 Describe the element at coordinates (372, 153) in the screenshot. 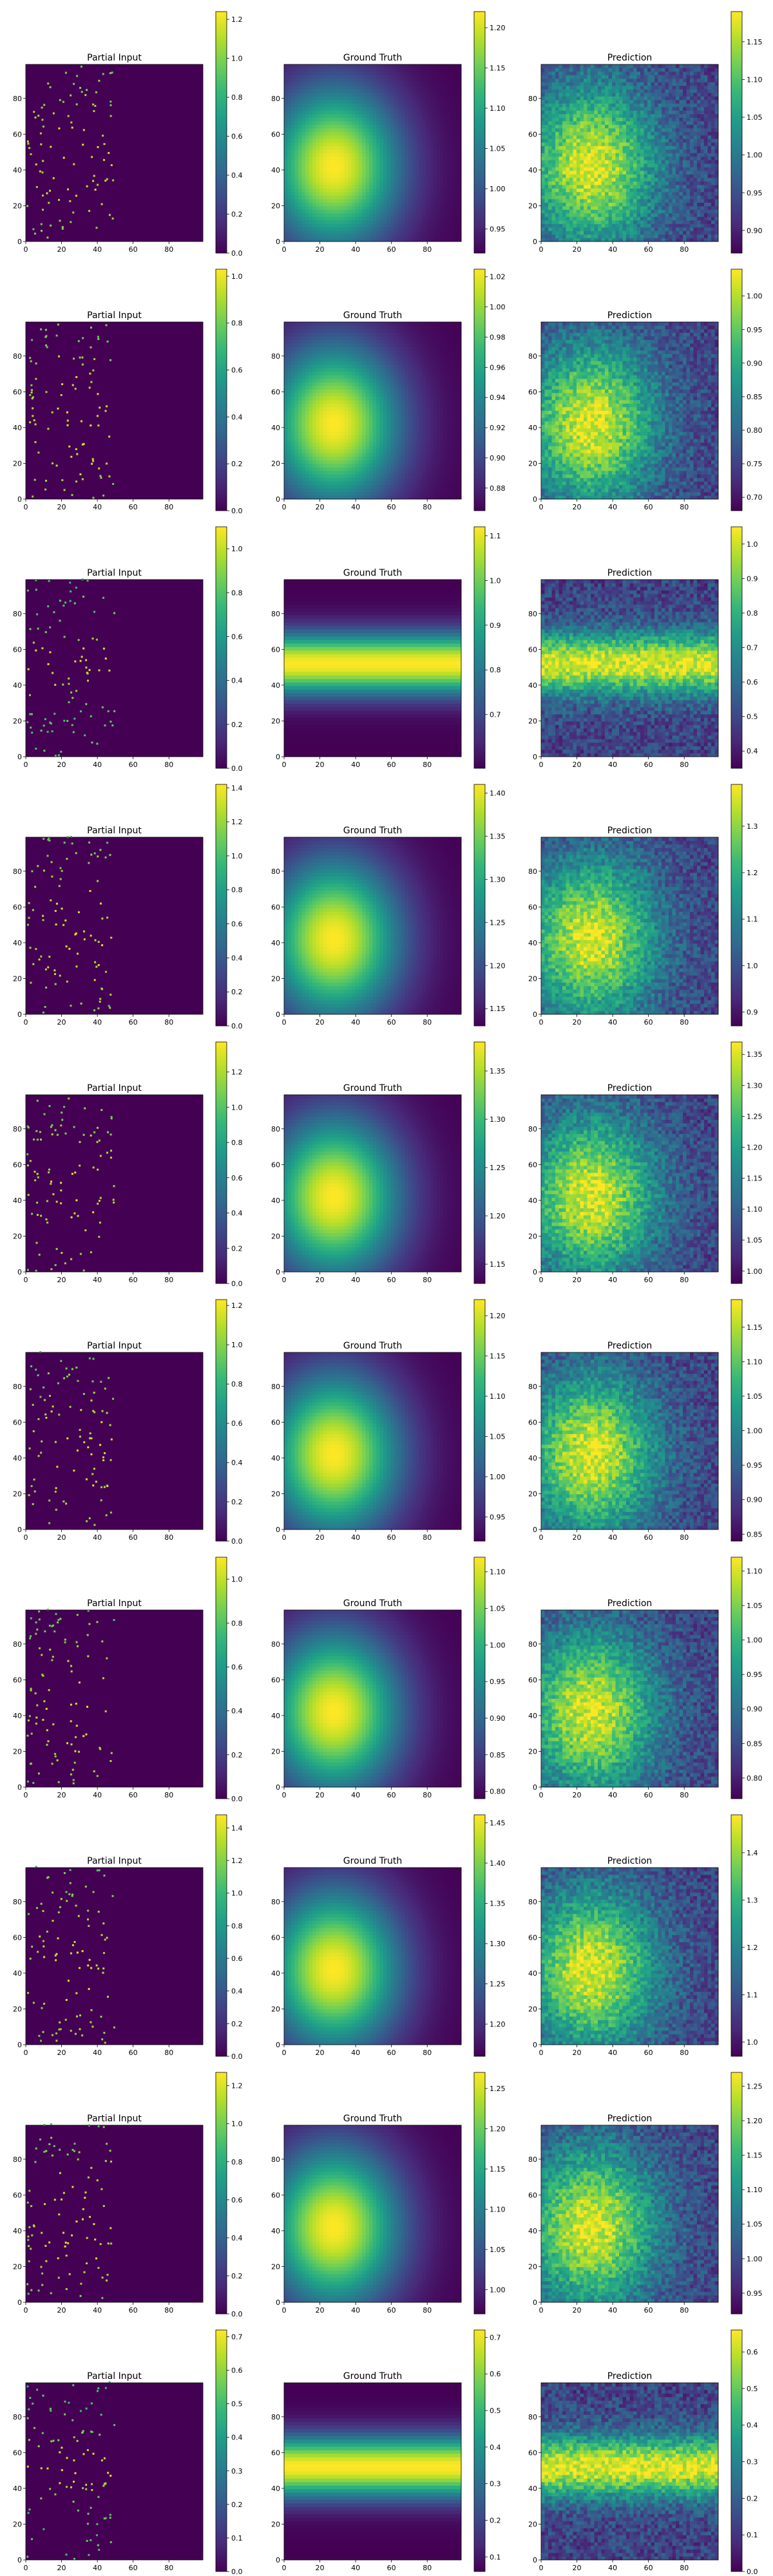

I see `heatmap-image` at that location.